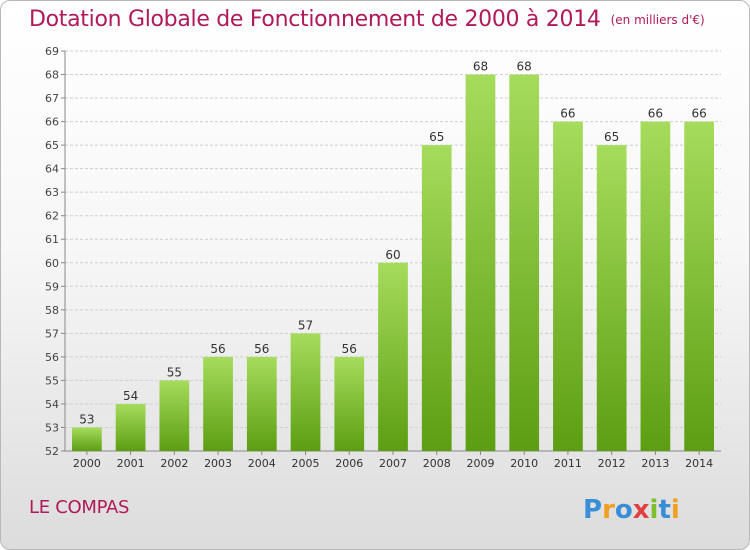 Image resolution: width=750 pixels, height=550 pixels. I want to click on bar-2008, so click(436, 298).